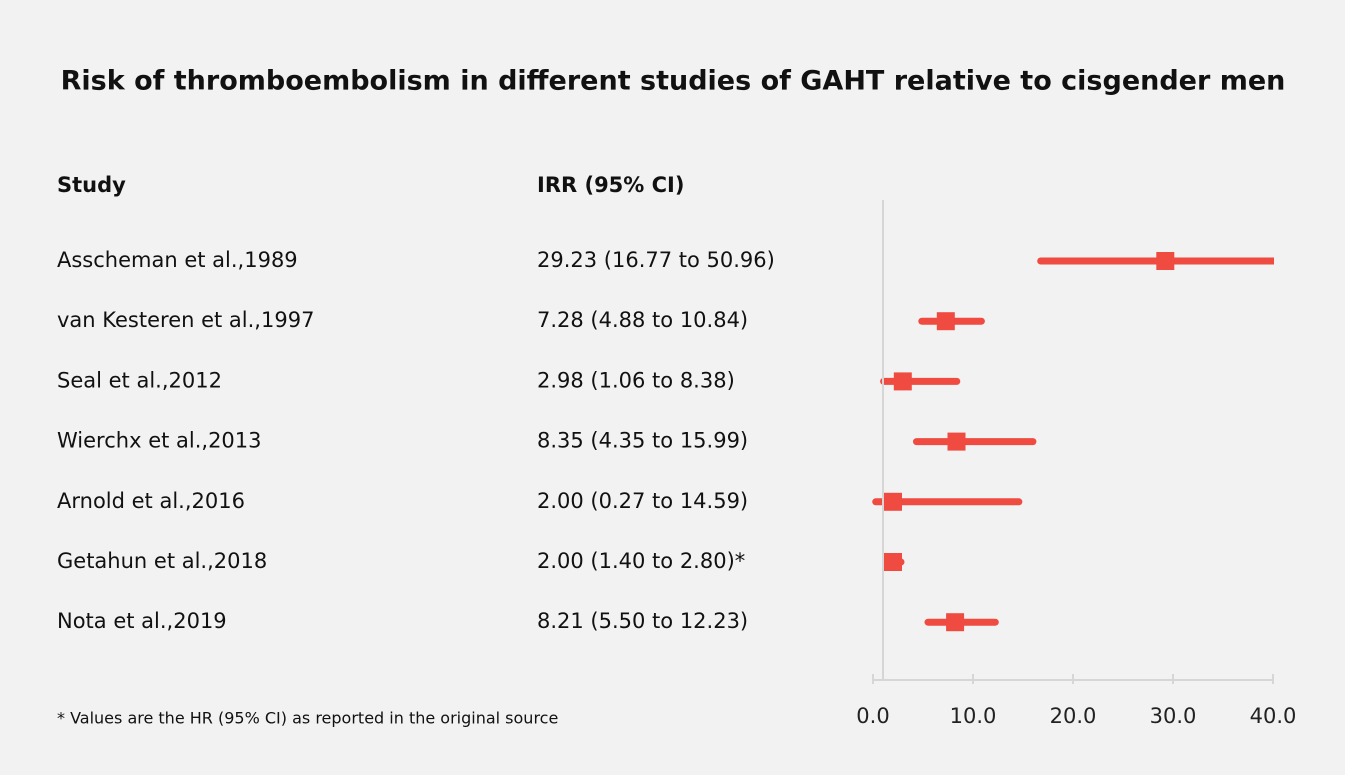 This screenshot has height=775, width=1345. I want to click on study-label: Wierchx et al.,2013, so click(159, 441).